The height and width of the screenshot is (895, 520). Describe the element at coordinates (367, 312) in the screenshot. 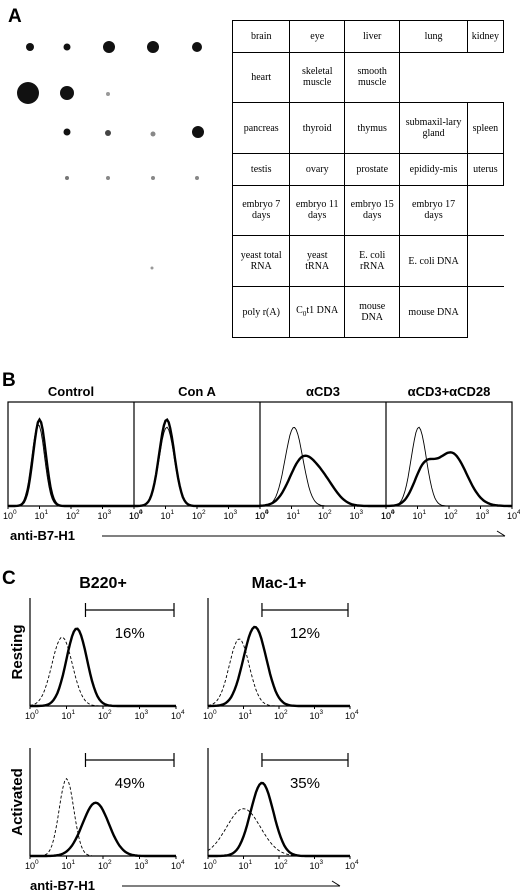

I see `grid-row: poly r(A) C0t1 DNA mouse DNA mouse DNA` at that location.